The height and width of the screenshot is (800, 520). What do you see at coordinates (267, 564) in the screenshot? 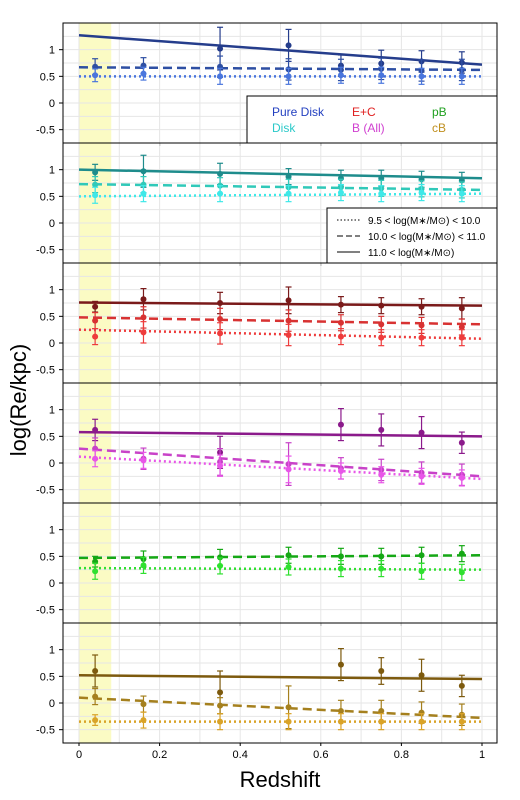
I see `panel-5: -0.5 0 0.5 1` at bounding box center [267, 564].